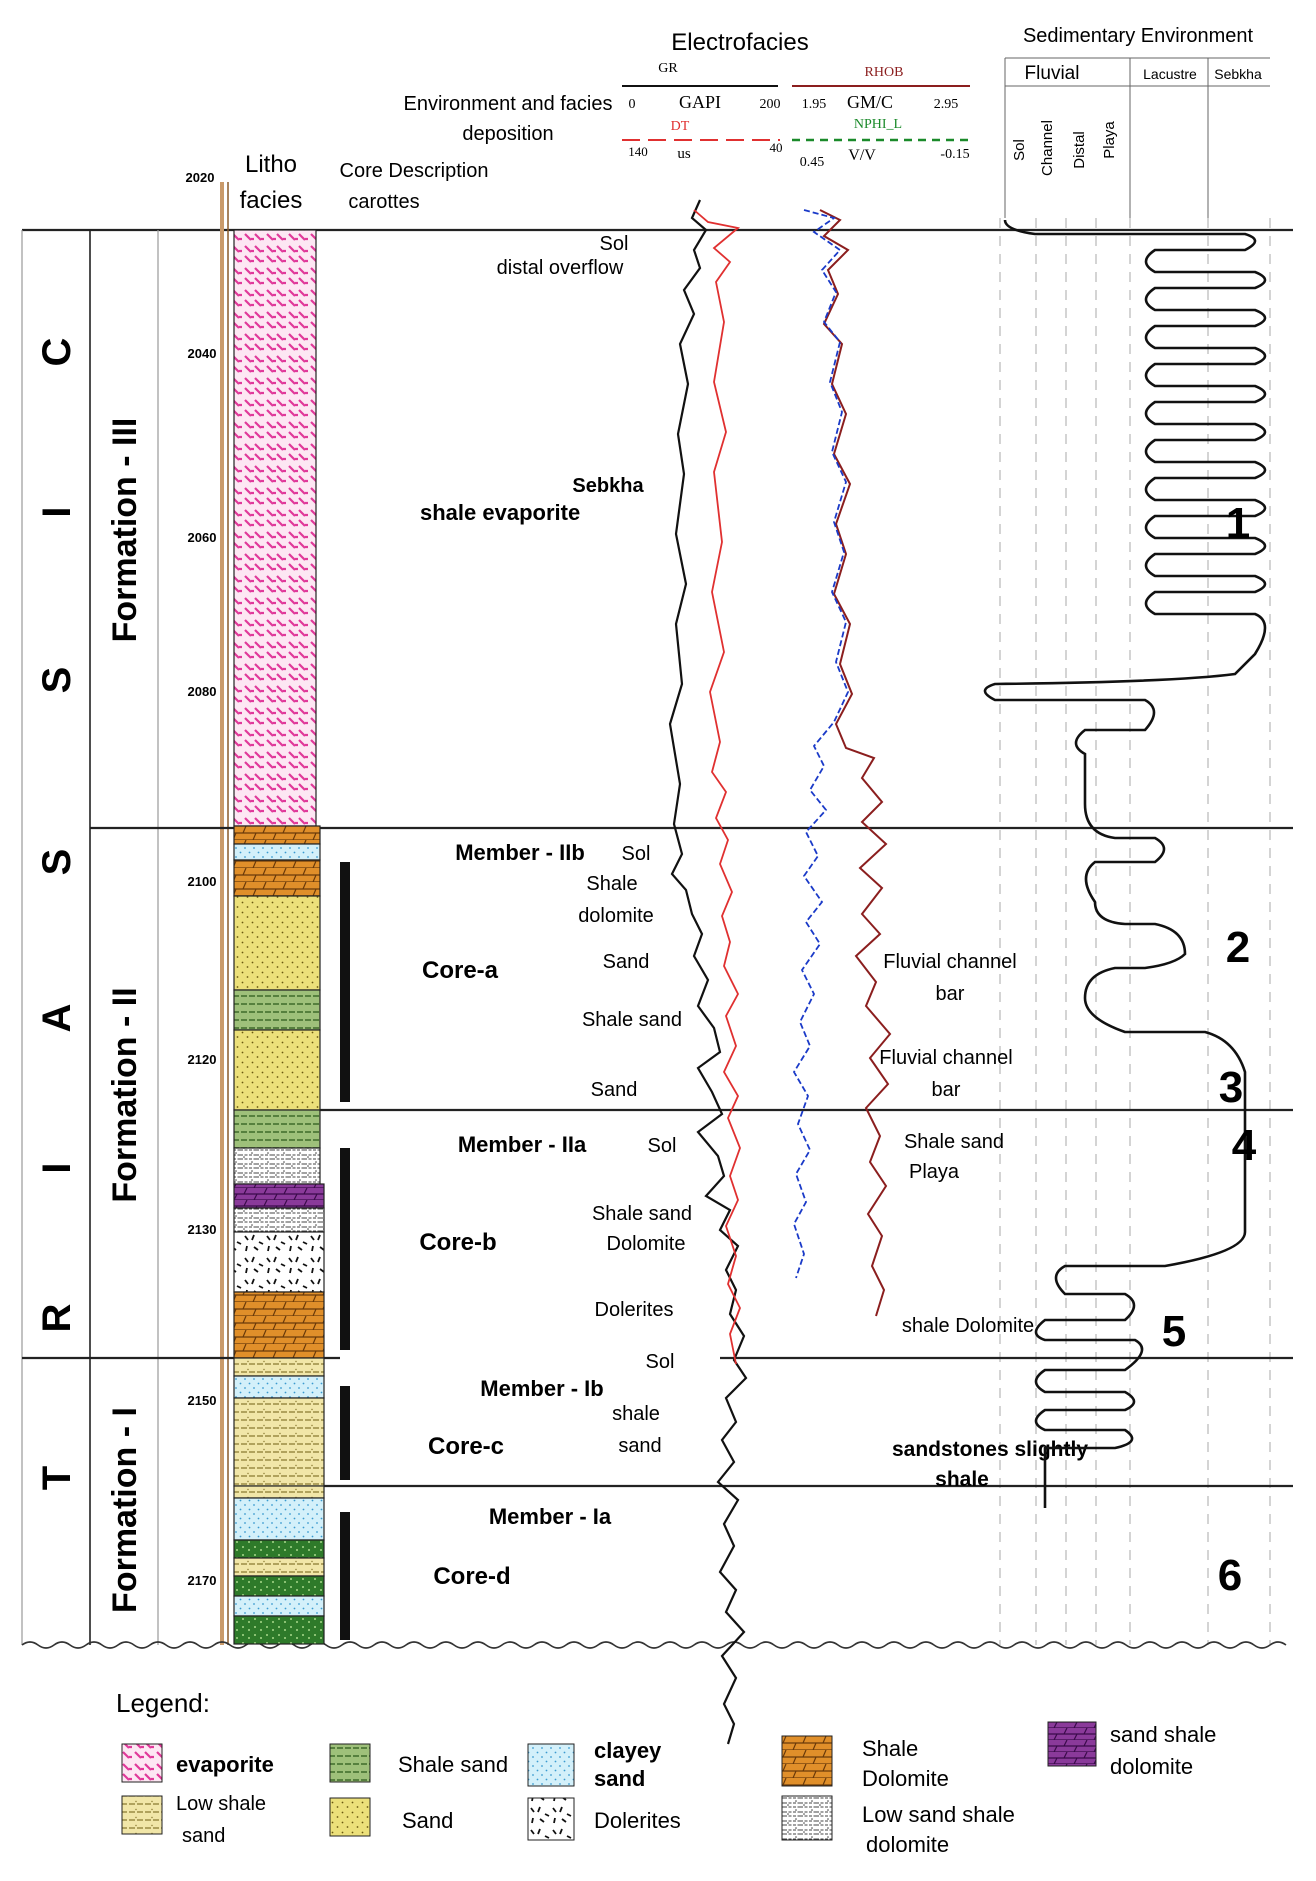 Image resolution: width=1316 pixels, height=1881 pixels. Describe the element at coordinates (637, 1820) in the screenshot. I see `legend-label-dolerites: Dolerites` at that location.